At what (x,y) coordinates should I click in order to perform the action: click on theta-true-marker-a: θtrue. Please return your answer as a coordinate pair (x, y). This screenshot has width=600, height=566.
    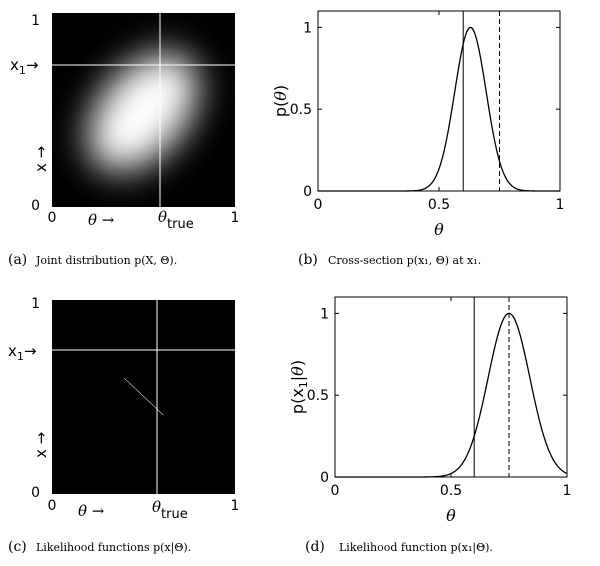
    Looking at the image, I should click on (176, 220).